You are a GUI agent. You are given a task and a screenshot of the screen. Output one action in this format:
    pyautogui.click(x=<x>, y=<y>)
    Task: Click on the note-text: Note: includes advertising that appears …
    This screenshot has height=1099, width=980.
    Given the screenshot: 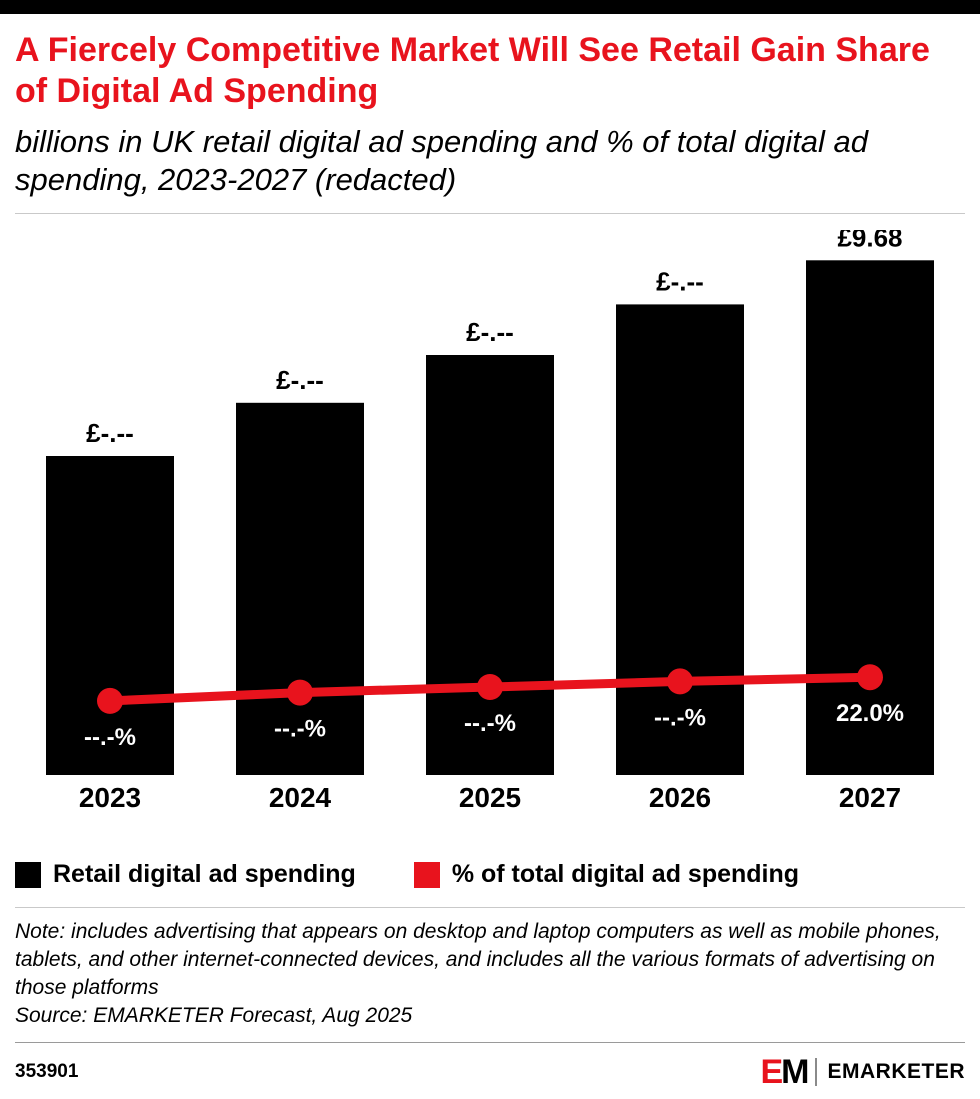 What is the action you would take?
    pyautogui.click(x=478, y=960)
    